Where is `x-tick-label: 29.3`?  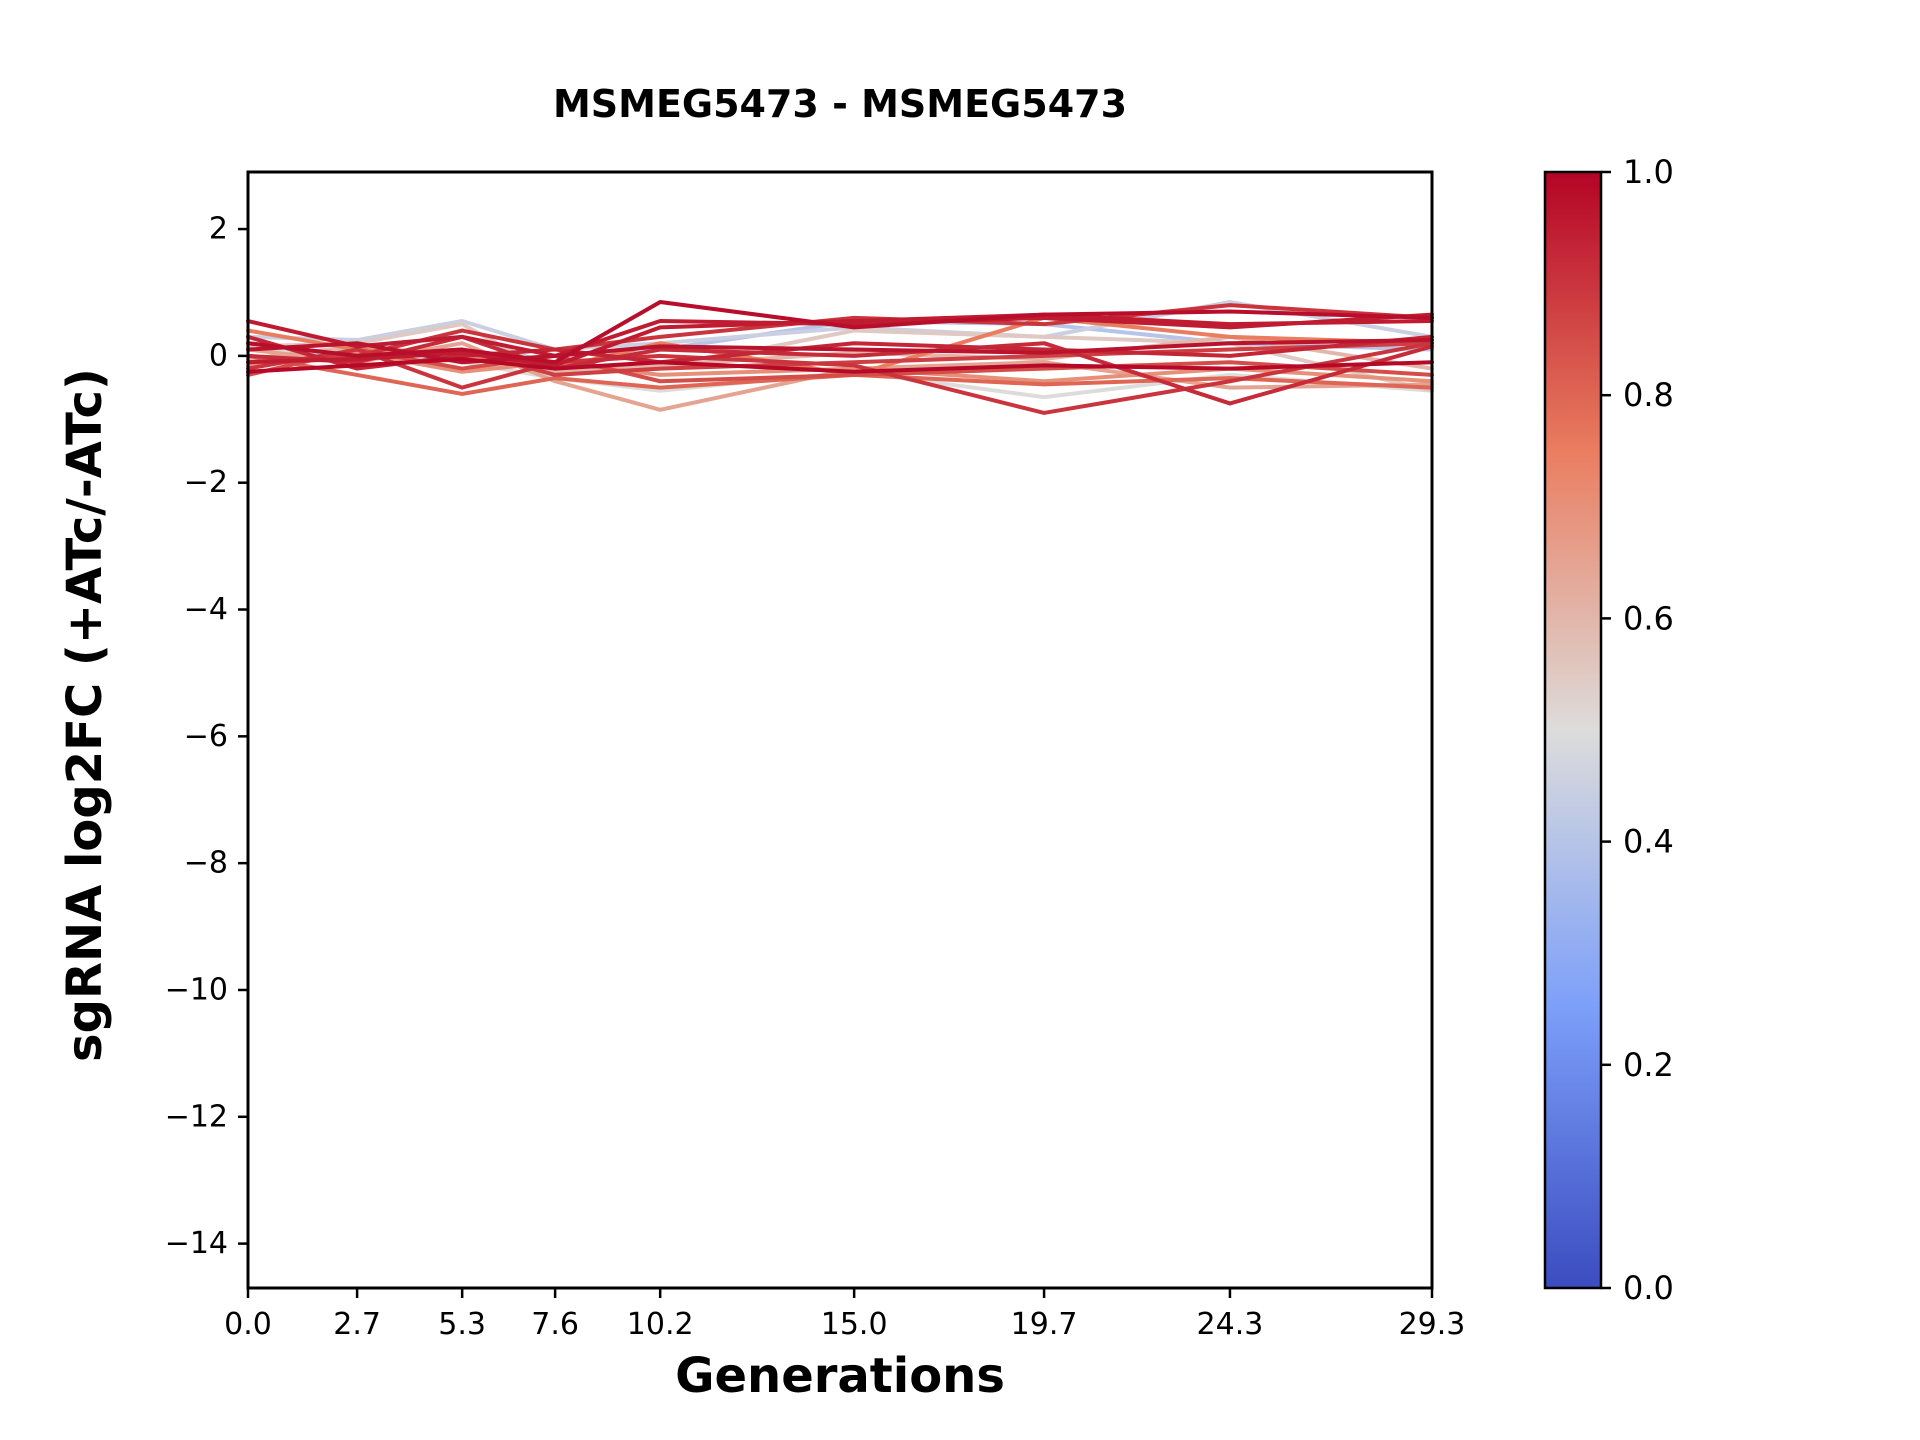
x-tick-label: 29.3 is located at coordinates (1432, 1324).